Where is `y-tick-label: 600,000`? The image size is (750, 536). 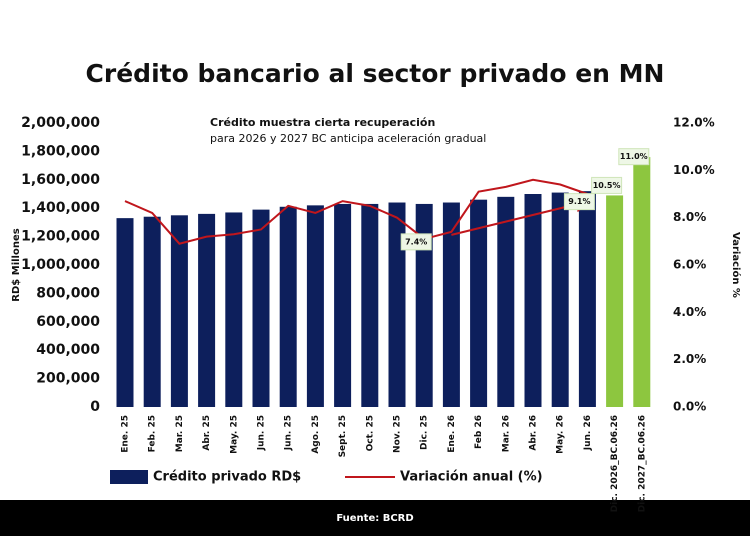
y-tick-label: 600,000 is located at coordinates (68, 322).